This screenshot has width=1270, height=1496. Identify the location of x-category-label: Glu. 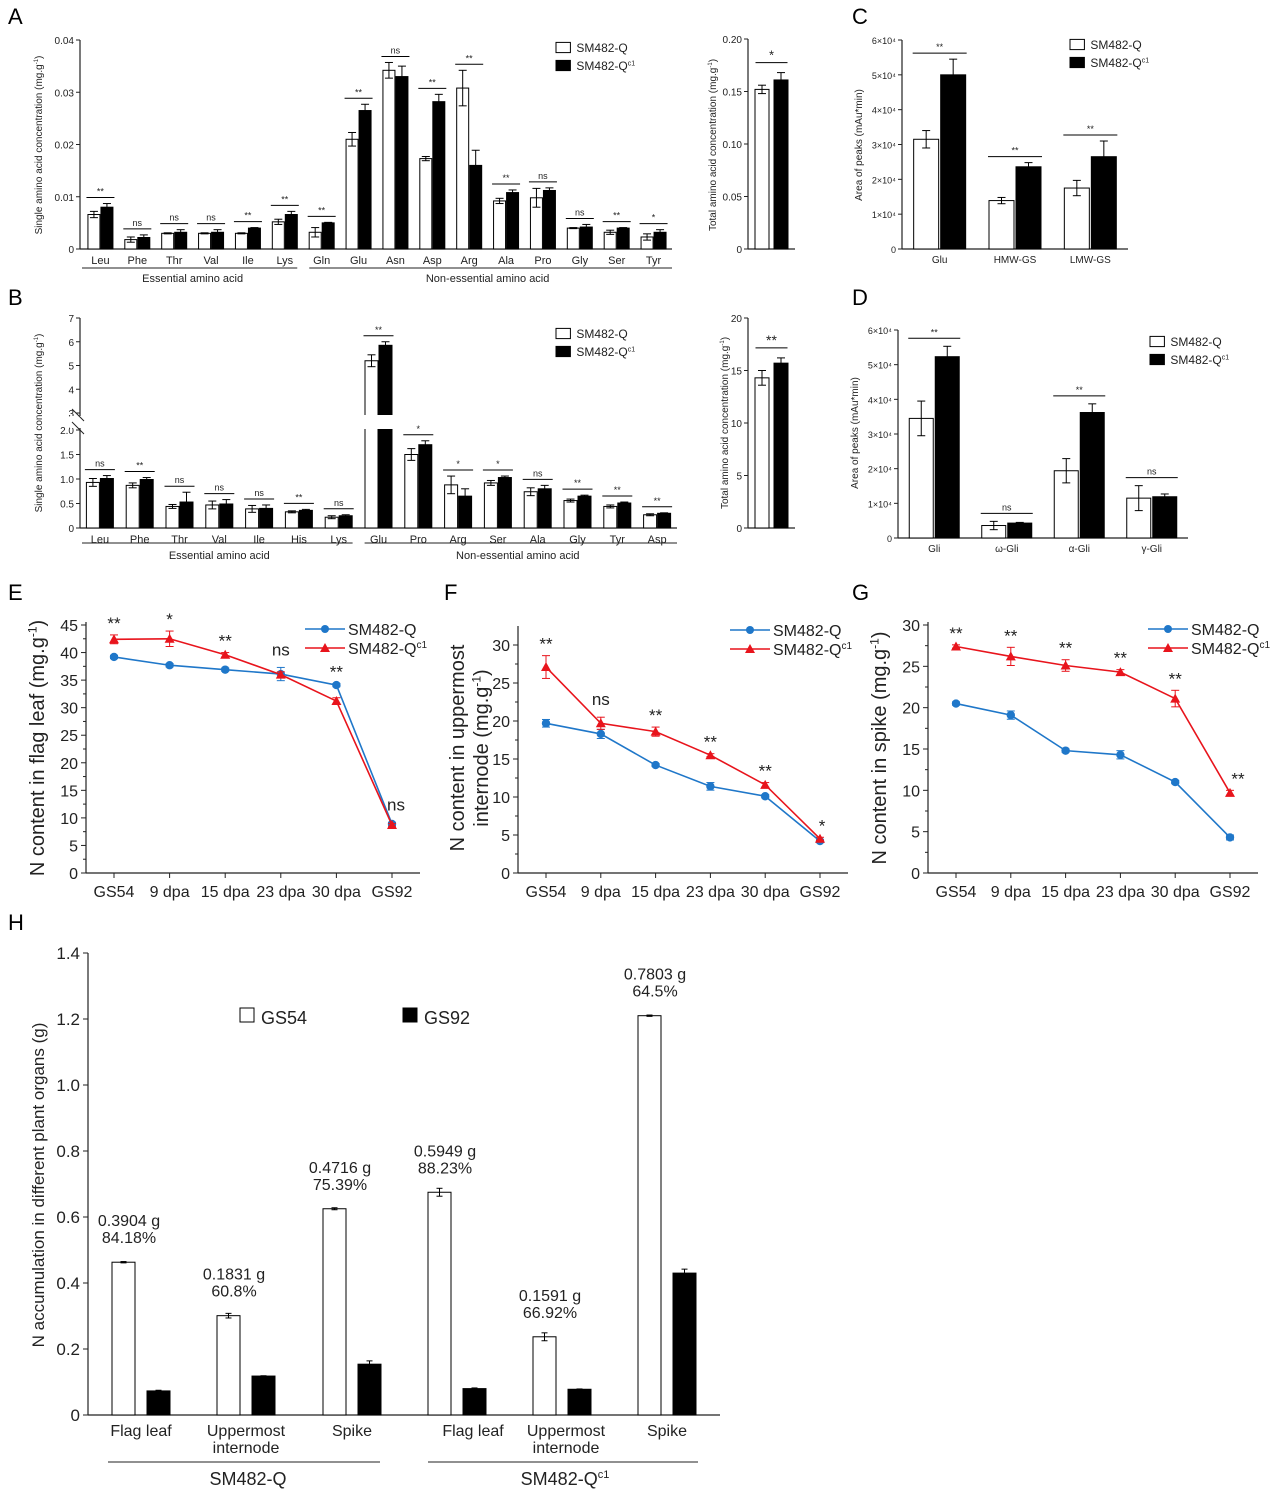
(378, 540).